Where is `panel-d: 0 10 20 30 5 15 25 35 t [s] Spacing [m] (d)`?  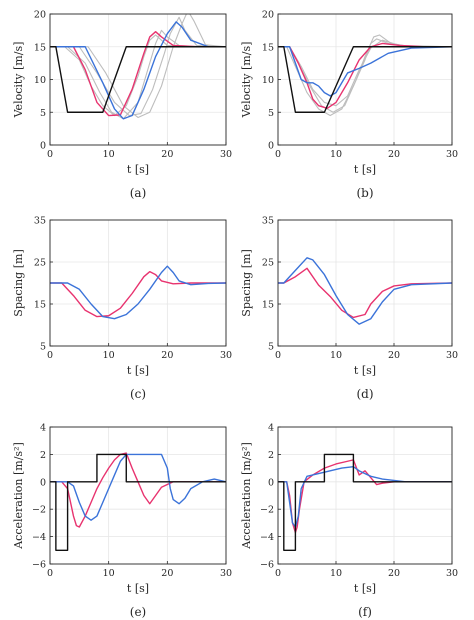 panel-d: 0 10 20 30 5 15 25 35 t [s] Spacing [m] (d) is located at coordinates (349, 309).